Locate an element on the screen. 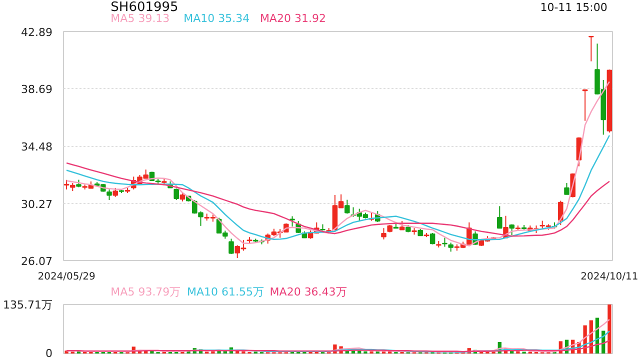 This screenshot has height=360, width=640. y-tick-label: 42.89 is located at coordinates (37, 32).